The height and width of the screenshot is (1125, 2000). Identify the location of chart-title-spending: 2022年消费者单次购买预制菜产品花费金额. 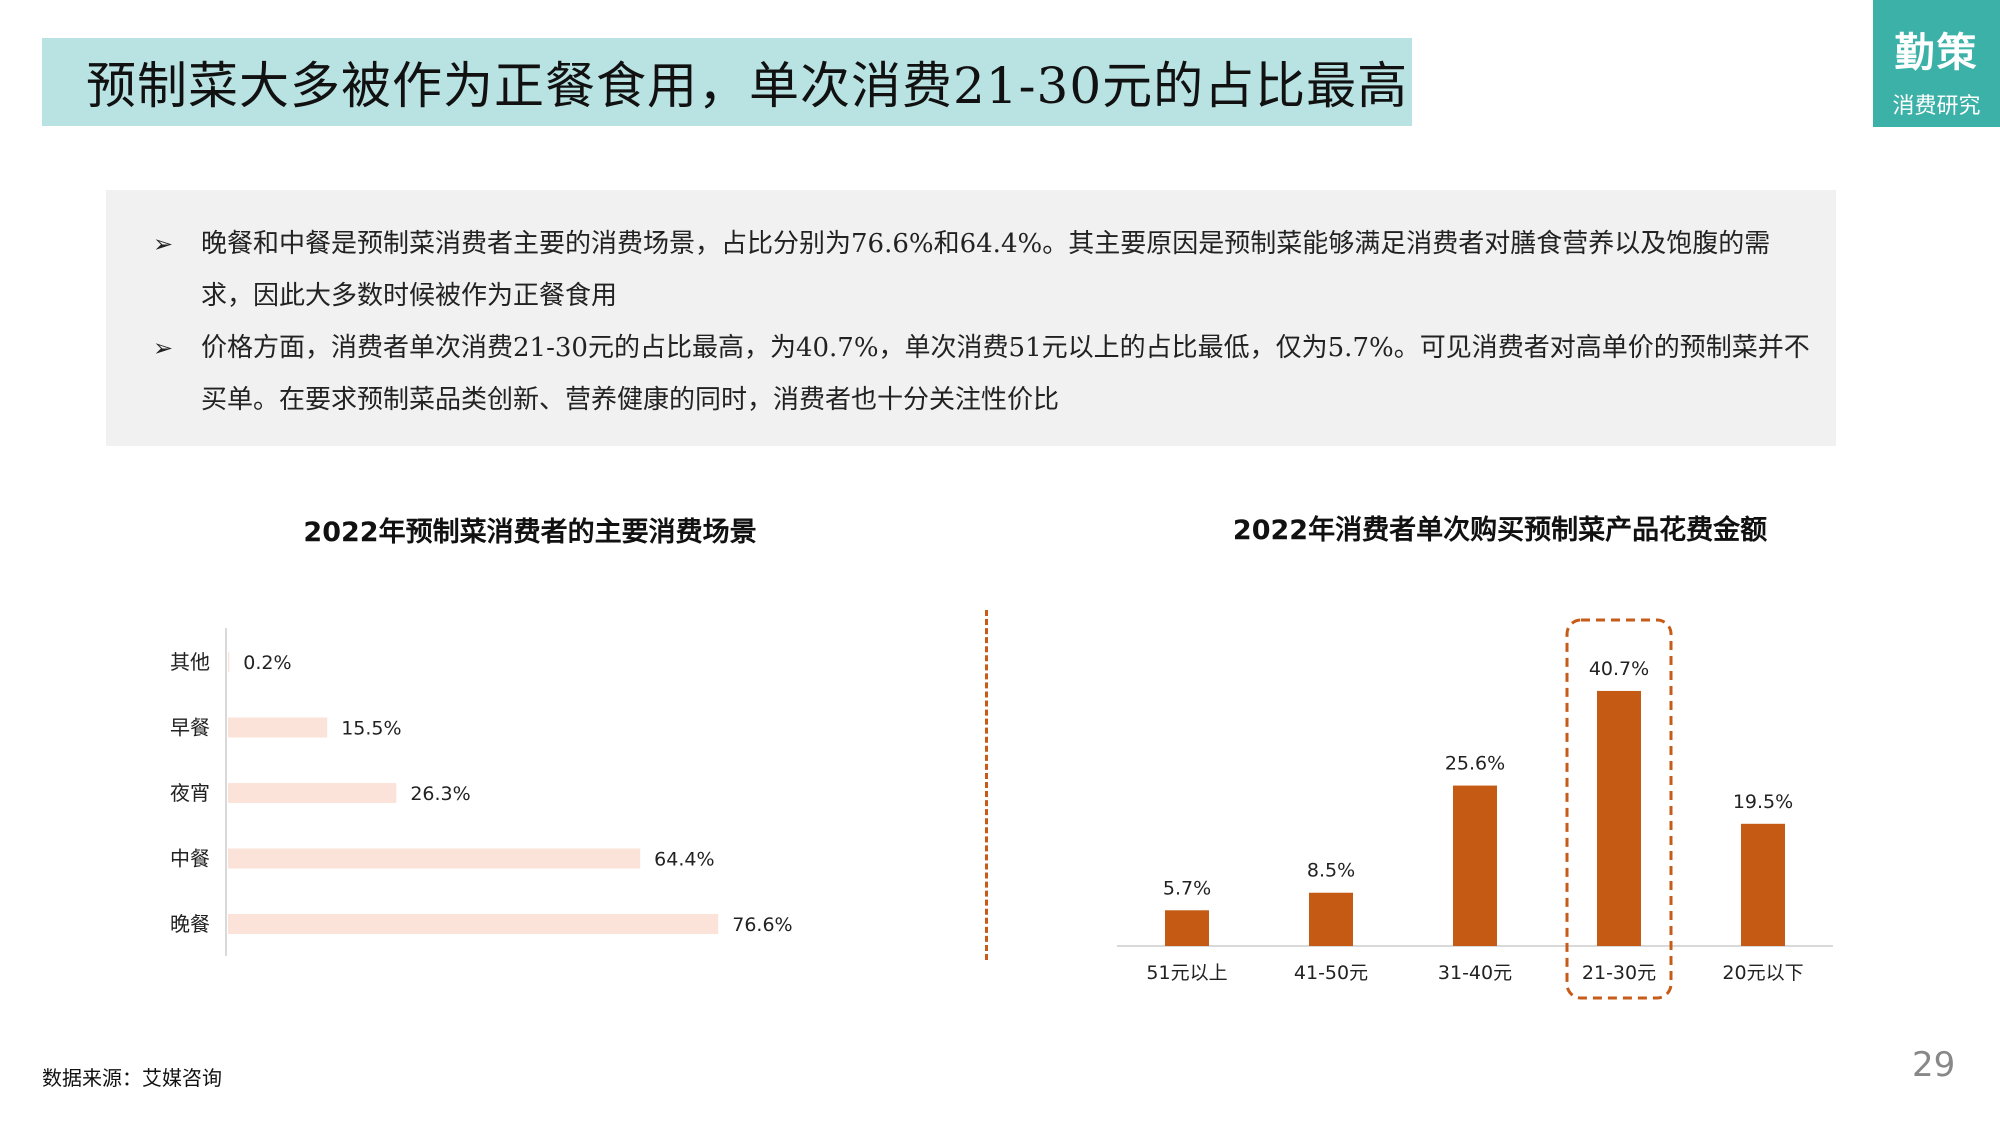
(1500, 530).